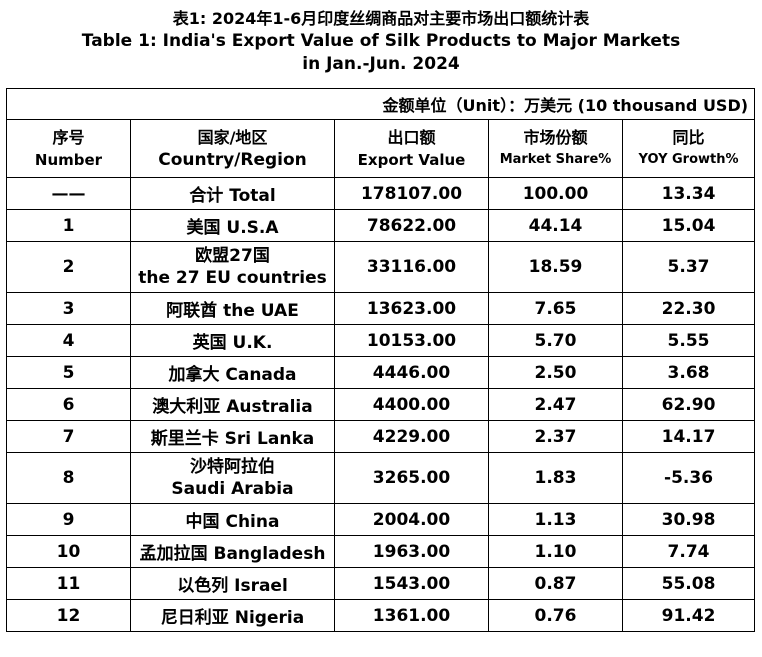  Describe the element at coordinates (232, 256) in the screenshot. I see `row-country-line1: 欧盟27国` at that location.